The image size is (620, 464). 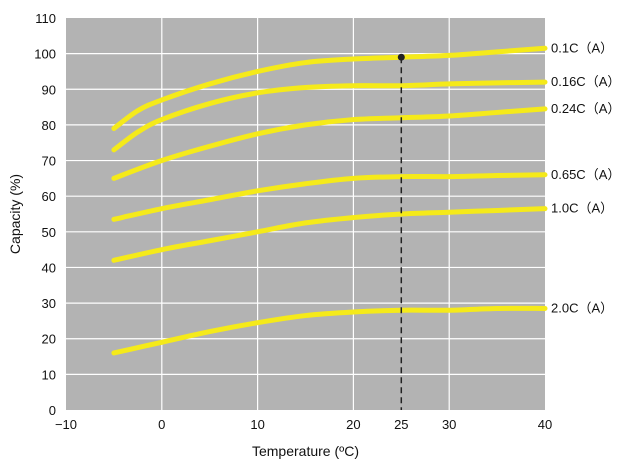 What do you see at coordinates (582, 307) in the screenshot?
I see `series-label-5: 2.0C（A）` at bounding box center [582, 307].